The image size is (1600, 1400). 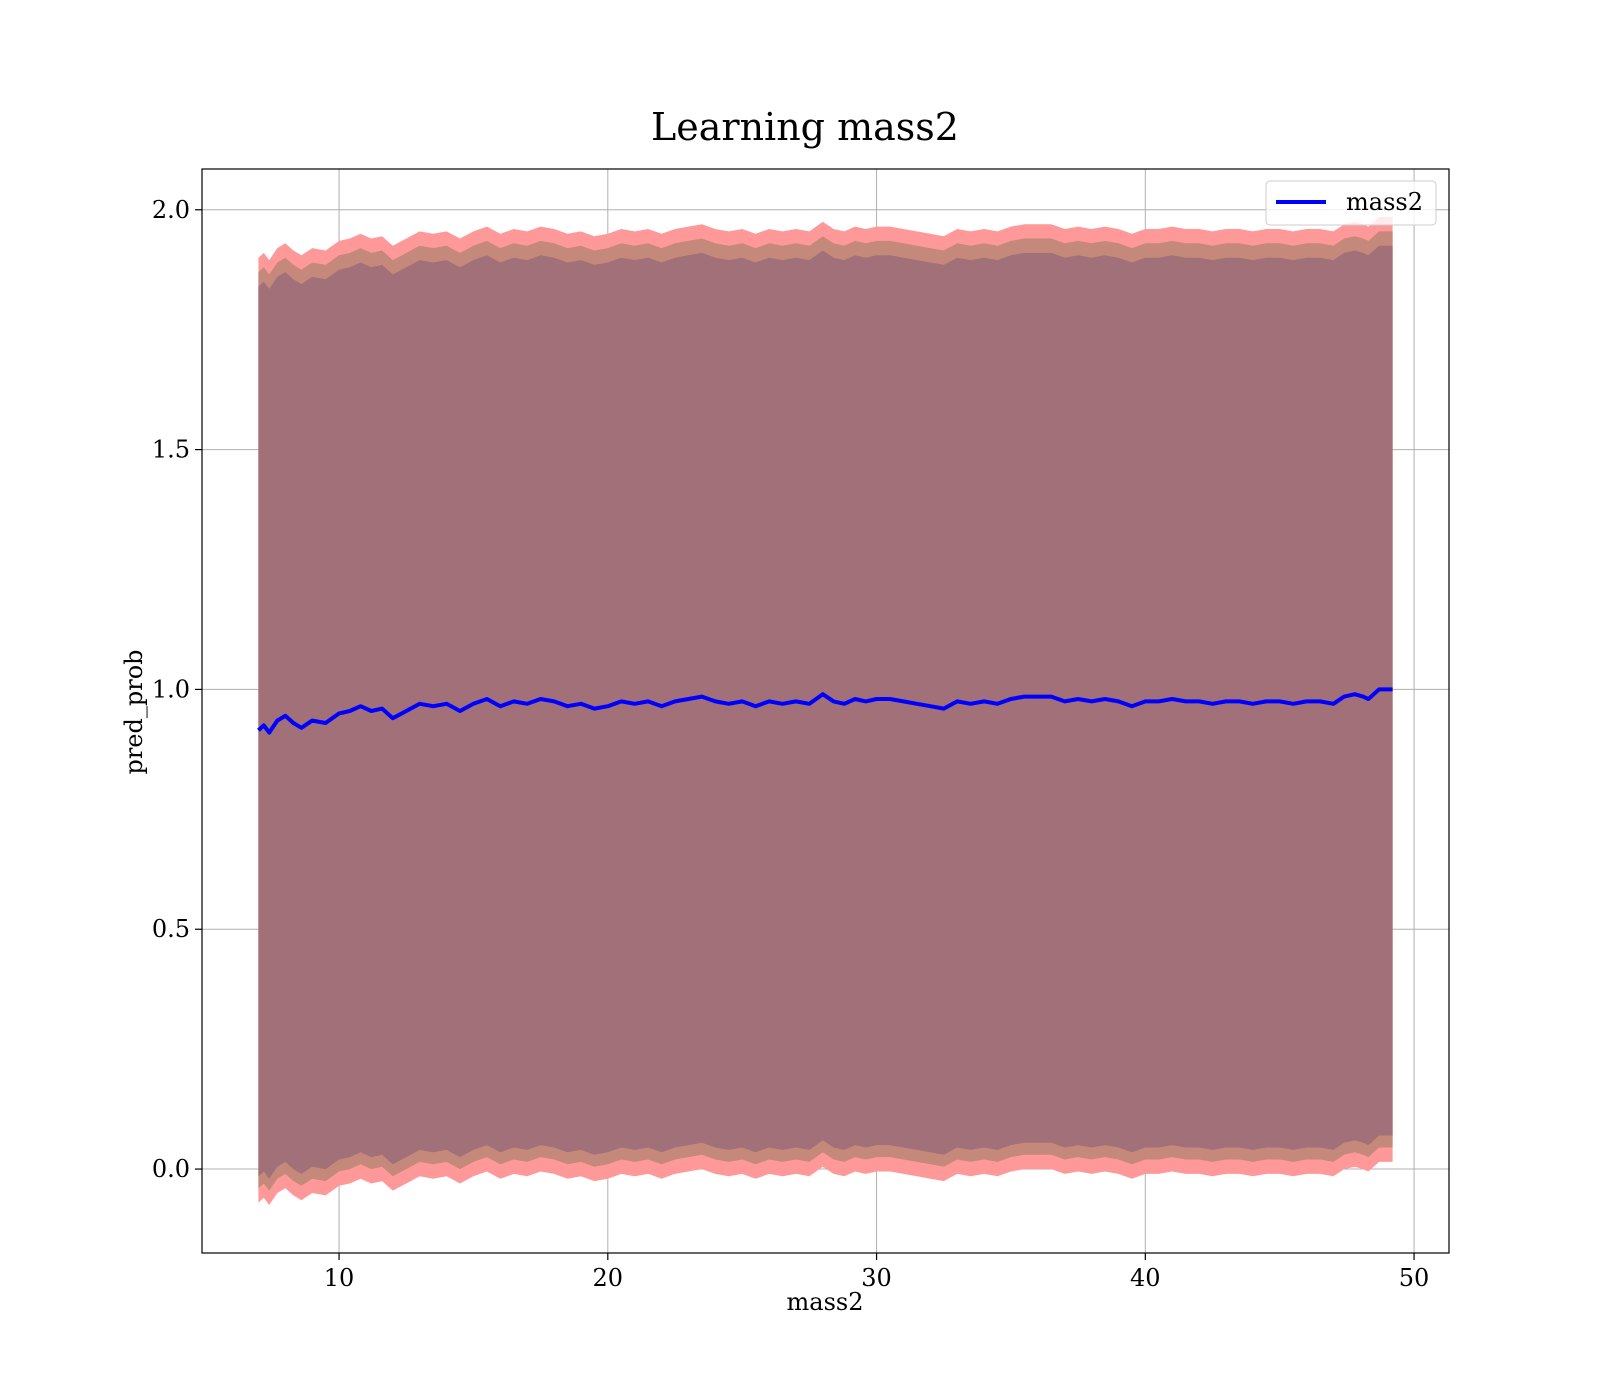 What do you see at coordinates (171, 450) in the screenshot?
I see `y-tick-label: 1.5` at bounding box center [171, 450].